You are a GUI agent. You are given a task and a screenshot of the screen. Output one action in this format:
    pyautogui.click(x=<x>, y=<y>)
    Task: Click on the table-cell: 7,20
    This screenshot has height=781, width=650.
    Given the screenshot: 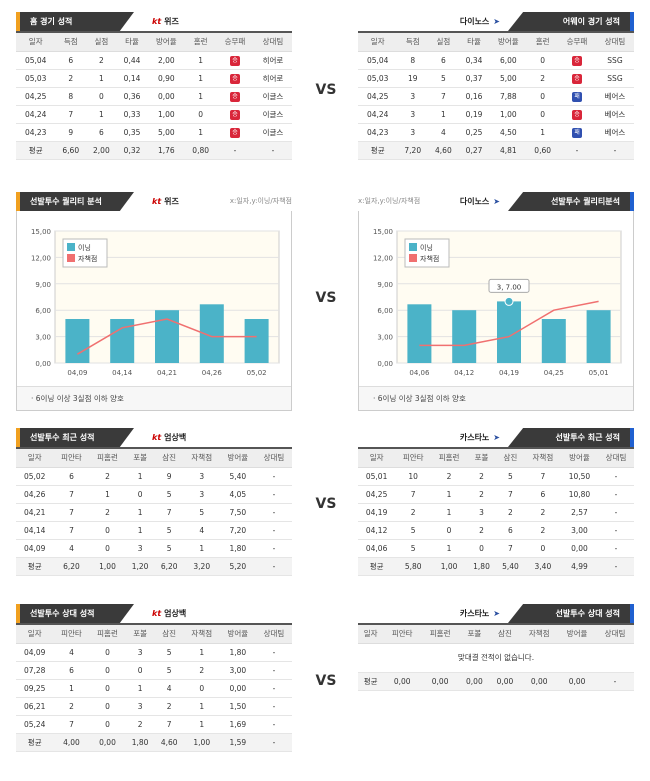 What is the action you would take?
    pyautogui.click(x=237, y=530)
    